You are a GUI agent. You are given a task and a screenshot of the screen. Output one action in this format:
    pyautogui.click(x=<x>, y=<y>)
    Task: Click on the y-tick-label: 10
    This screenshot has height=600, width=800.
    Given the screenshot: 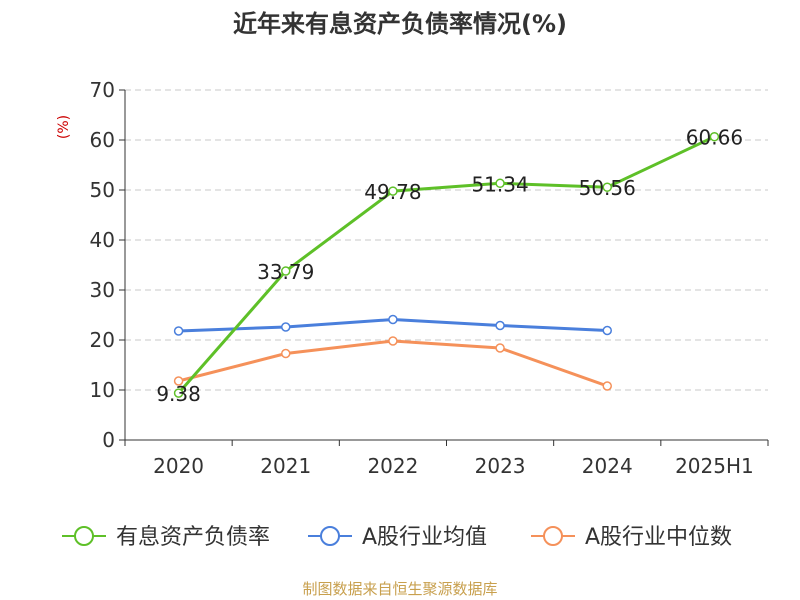 What is the action you would take?
    pyautogui.click(x=102, y=390)
    